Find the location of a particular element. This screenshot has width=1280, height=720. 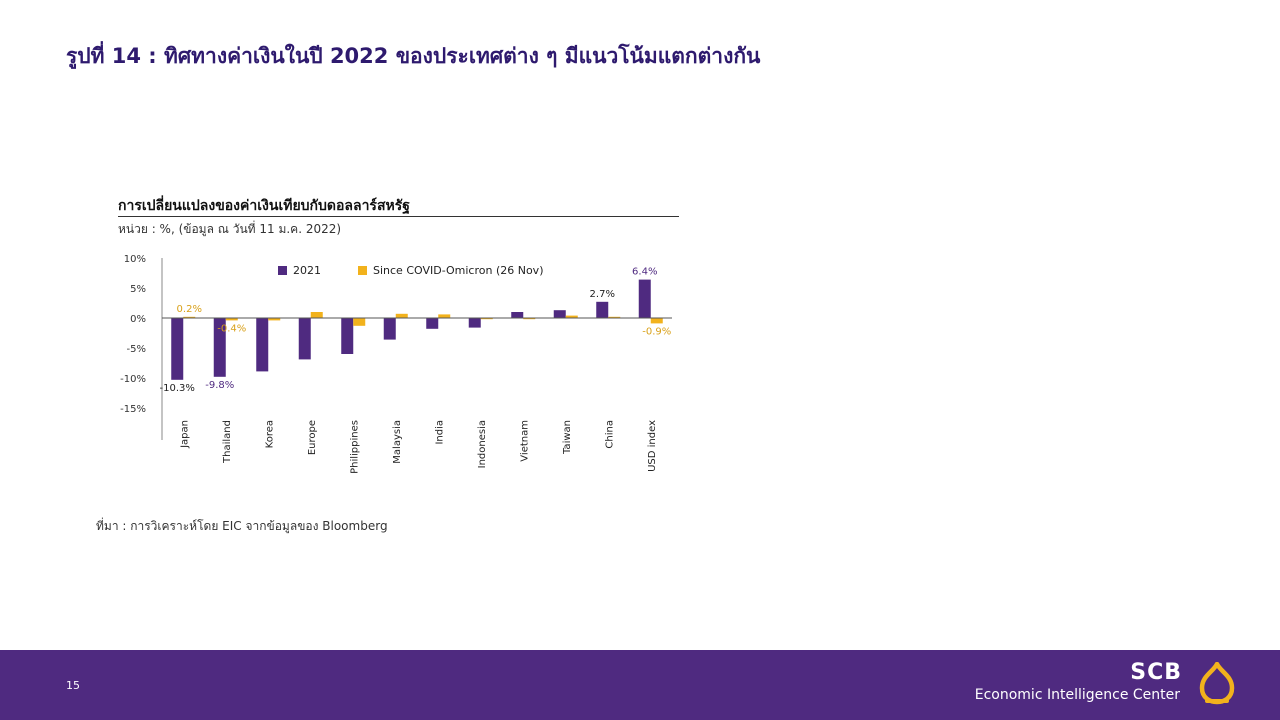

legend-label: 2021 is located at coordinates (307, 270).